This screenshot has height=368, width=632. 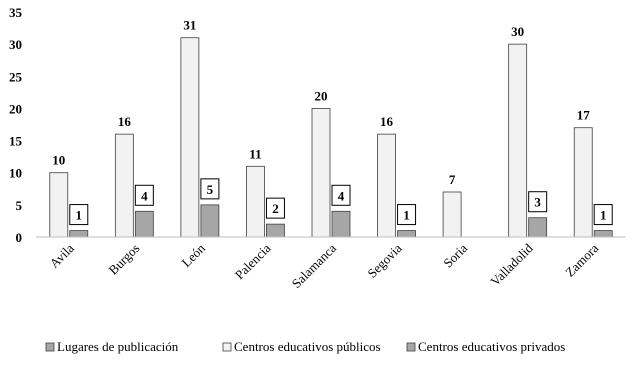 What do you see at coordinates (517, 31) in the screenshot?
I see `data-label-public: 30` at bounding box center [517, 31].